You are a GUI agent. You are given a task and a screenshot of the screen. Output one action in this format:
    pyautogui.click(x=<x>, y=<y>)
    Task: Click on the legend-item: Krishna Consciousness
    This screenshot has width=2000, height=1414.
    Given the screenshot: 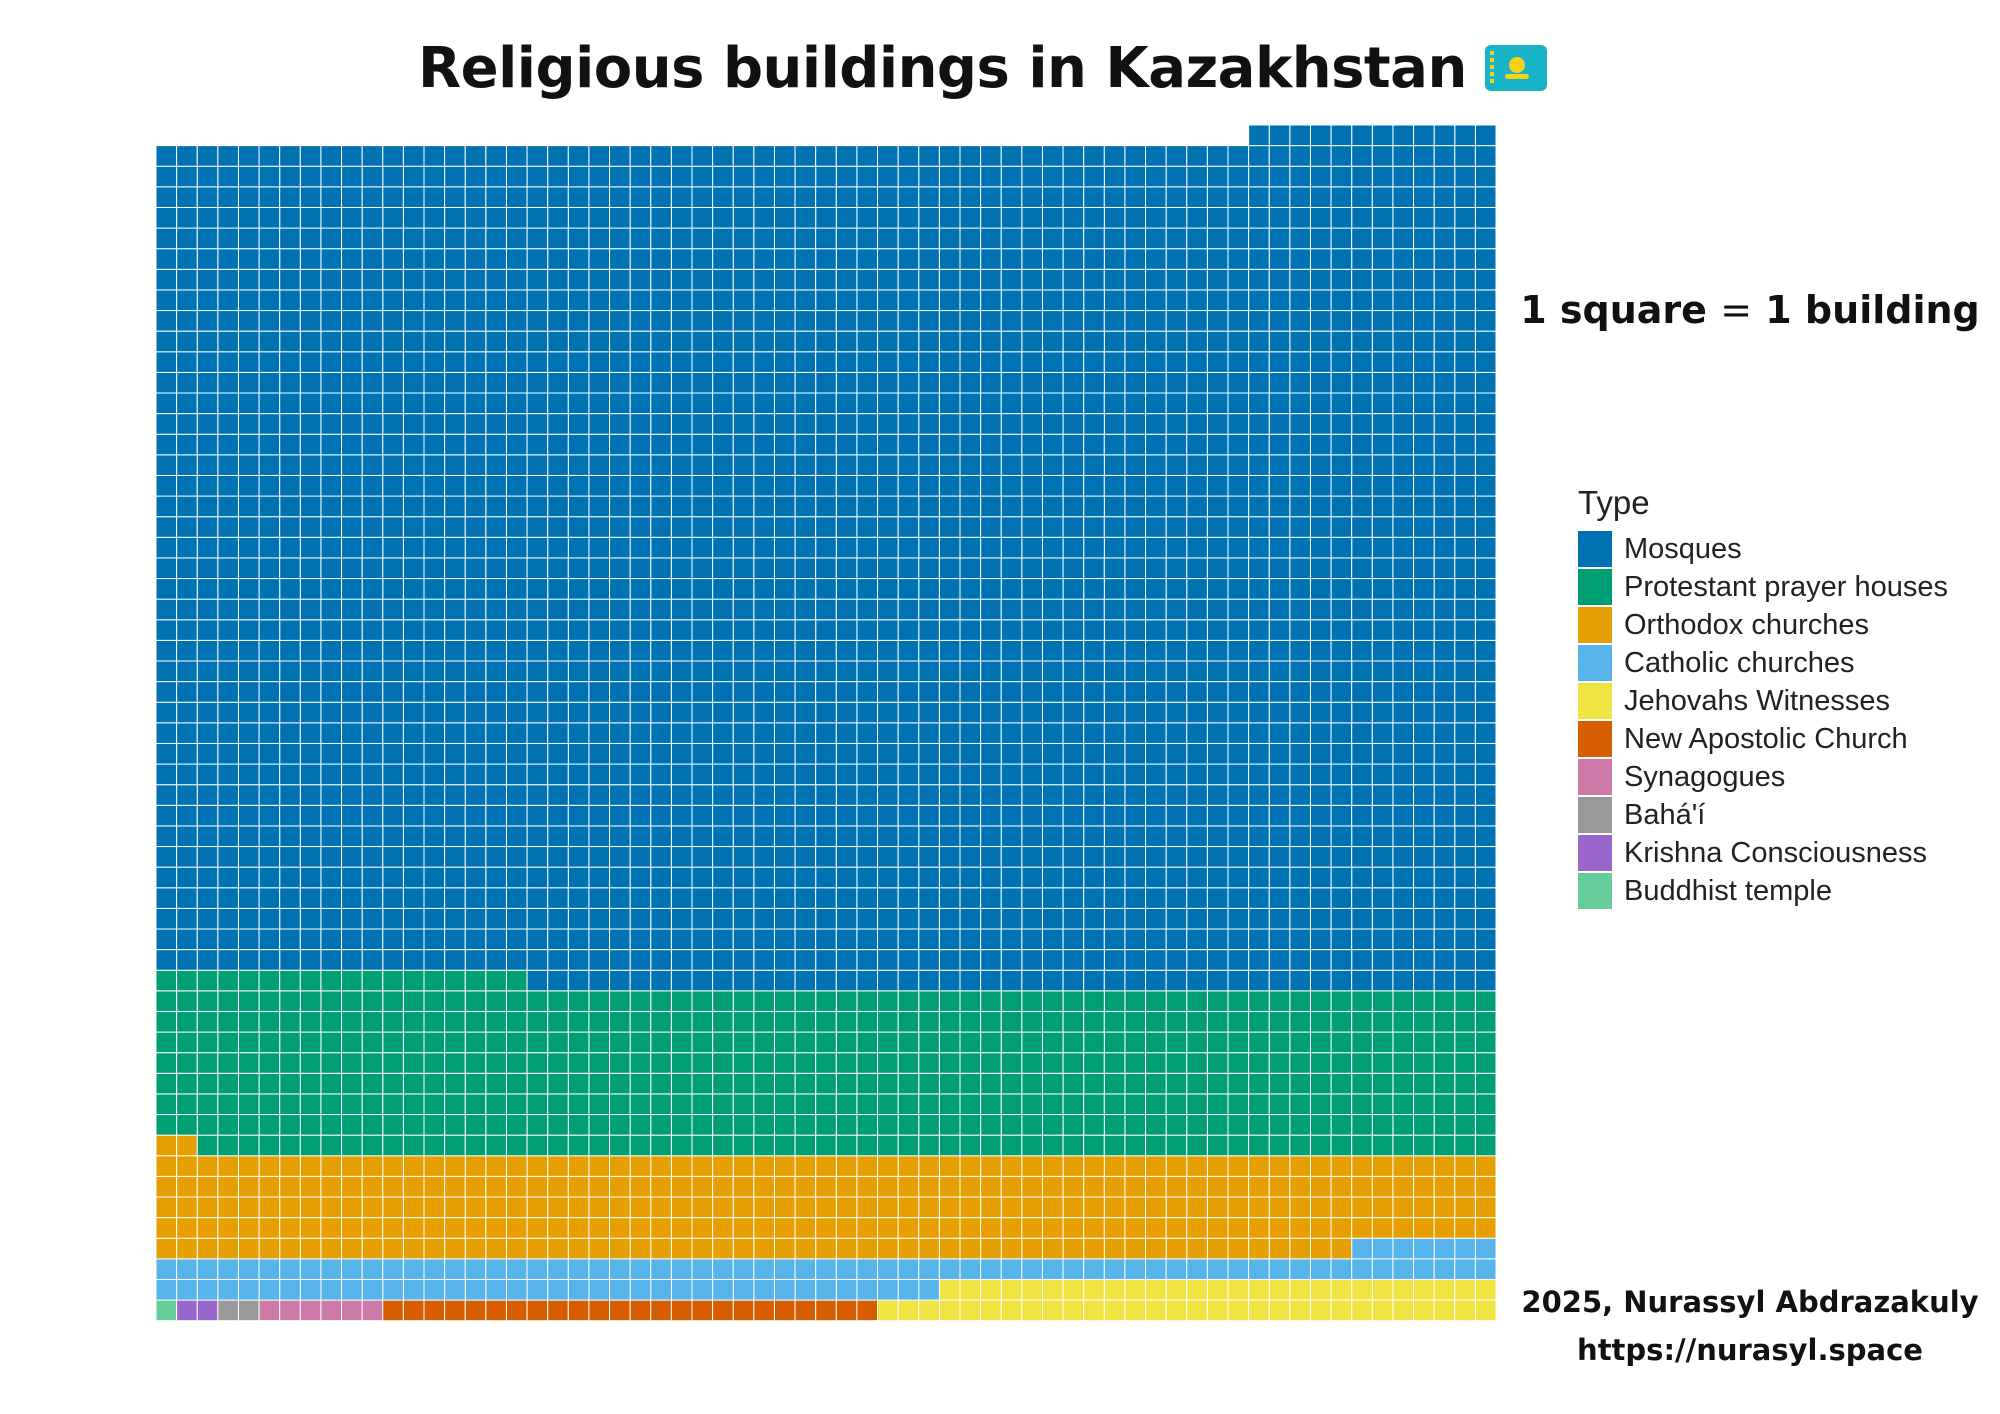 What is the action you would take?
    pyautogui.click(x=1788, y=853)
    